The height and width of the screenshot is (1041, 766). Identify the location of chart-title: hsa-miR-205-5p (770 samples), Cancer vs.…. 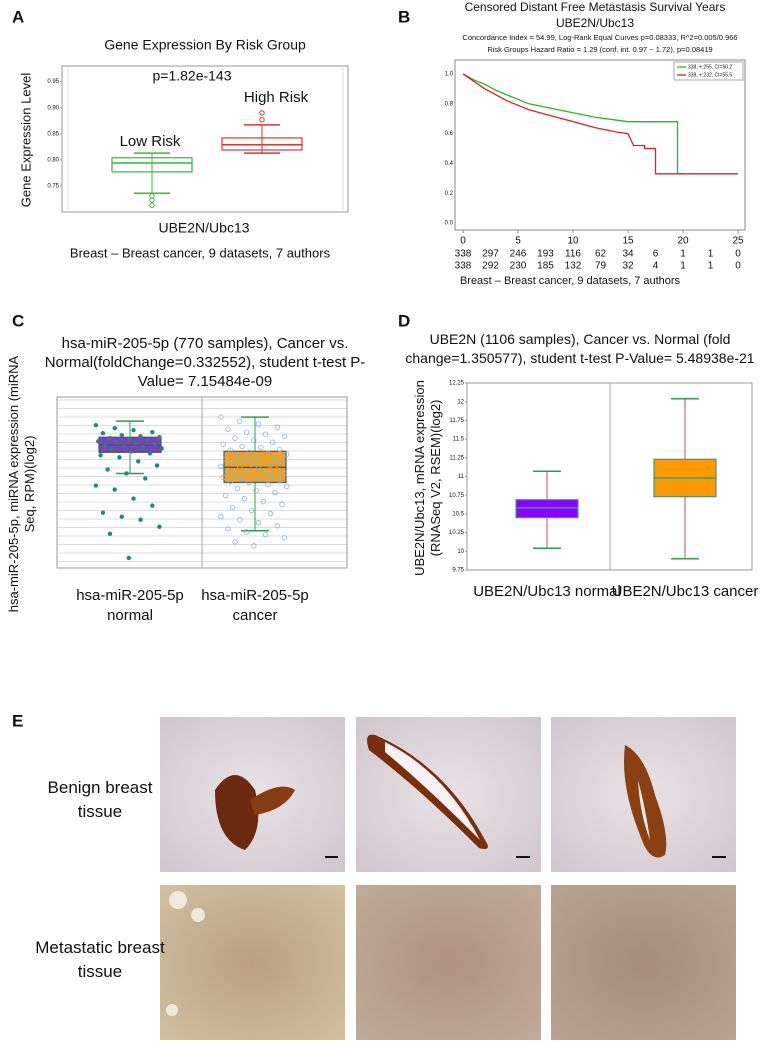
(205, 362).